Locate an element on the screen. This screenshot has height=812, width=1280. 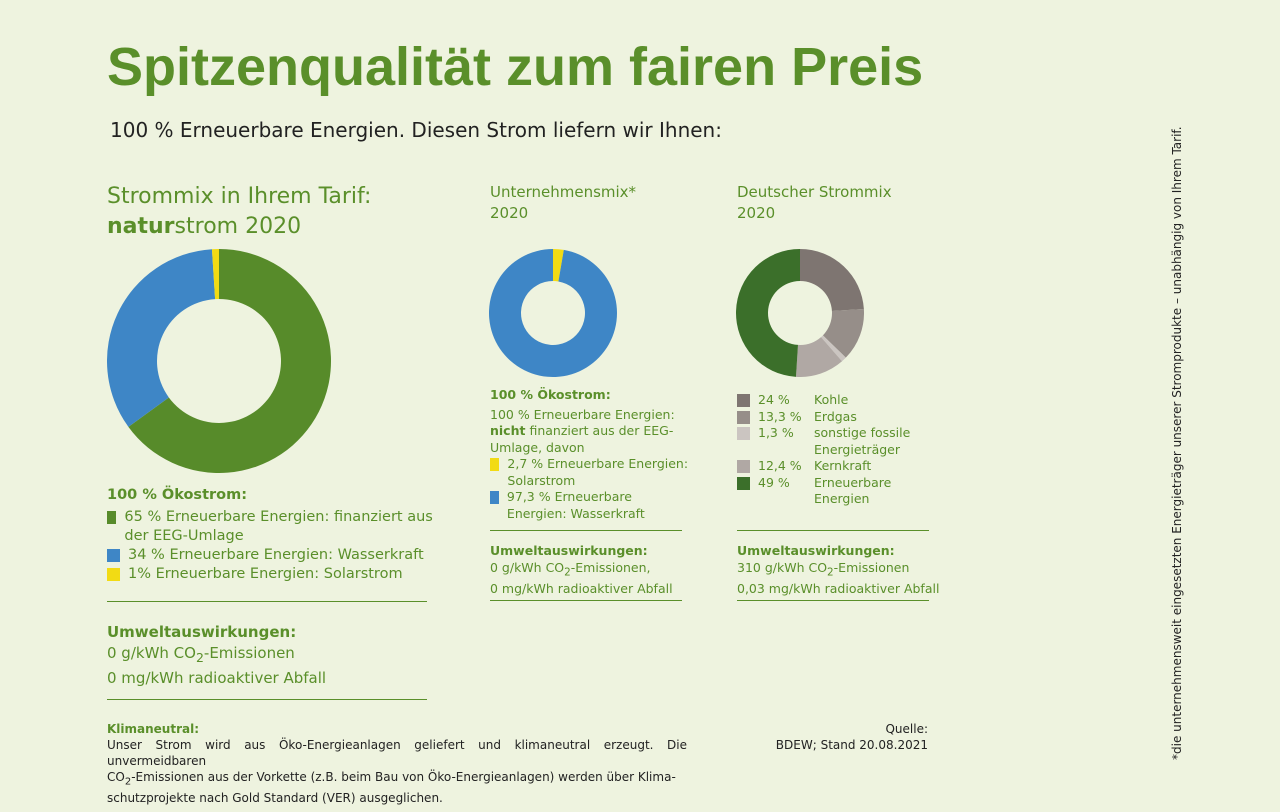
intro-rest: finanziert aus der EEG-Umlage, davon is located at coordinates (582, 439).